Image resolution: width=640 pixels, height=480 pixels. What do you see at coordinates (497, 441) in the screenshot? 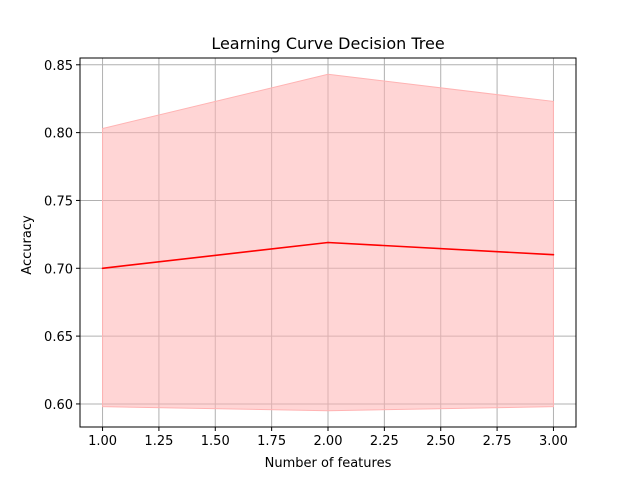
I see `x-tick-label: 2.75` at bounding box center [497, 441].